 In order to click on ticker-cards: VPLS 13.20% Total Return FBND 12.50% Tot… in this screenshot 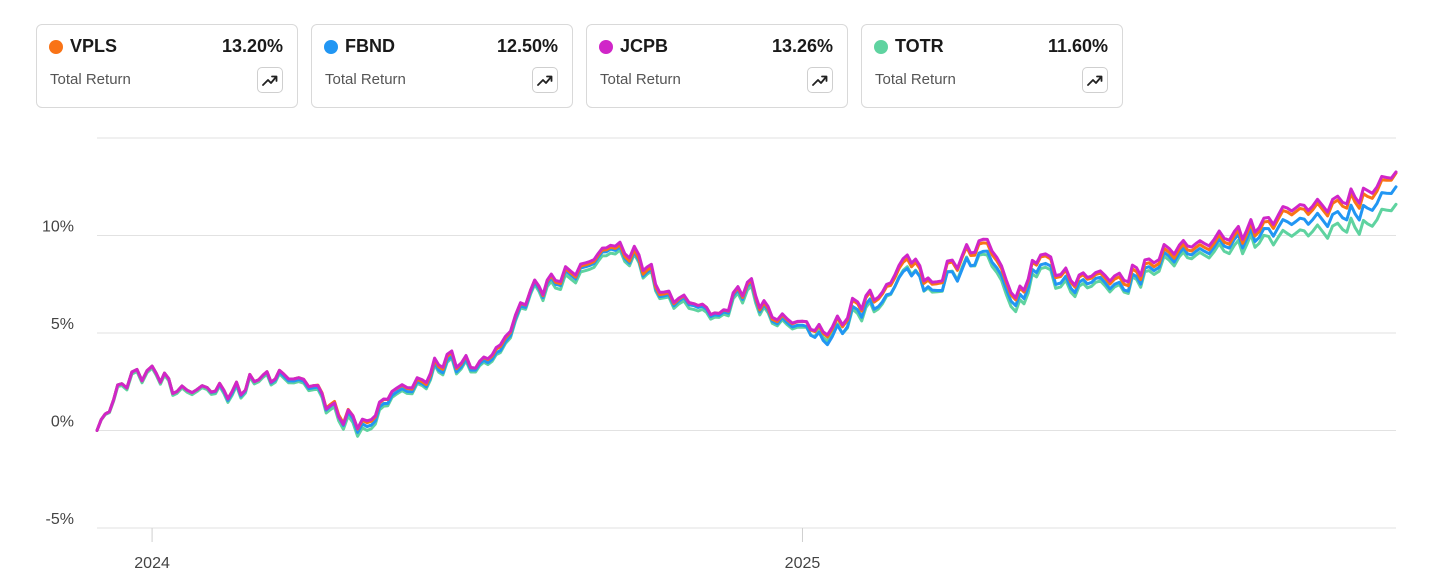, I will do `click(579, 66)`.